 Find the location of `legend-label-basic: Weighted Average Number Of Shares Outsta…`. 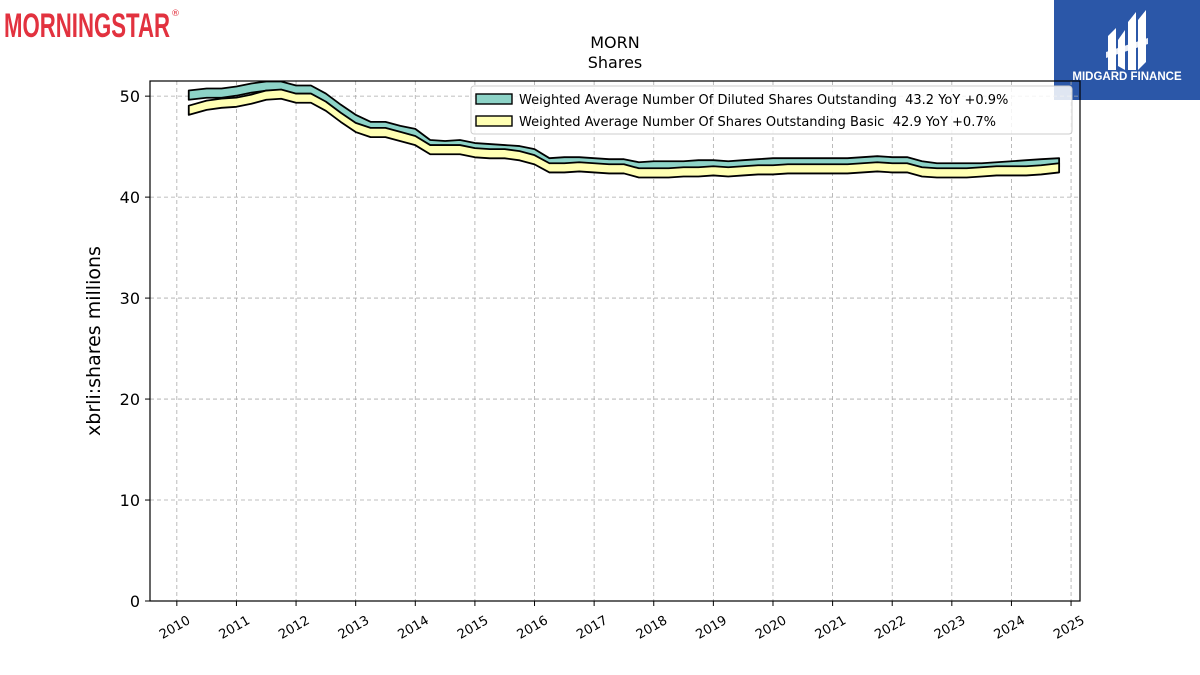

legend-label-basic: Weighted Average Number Of Shares Outsta… is located at coordinates (757, 122).